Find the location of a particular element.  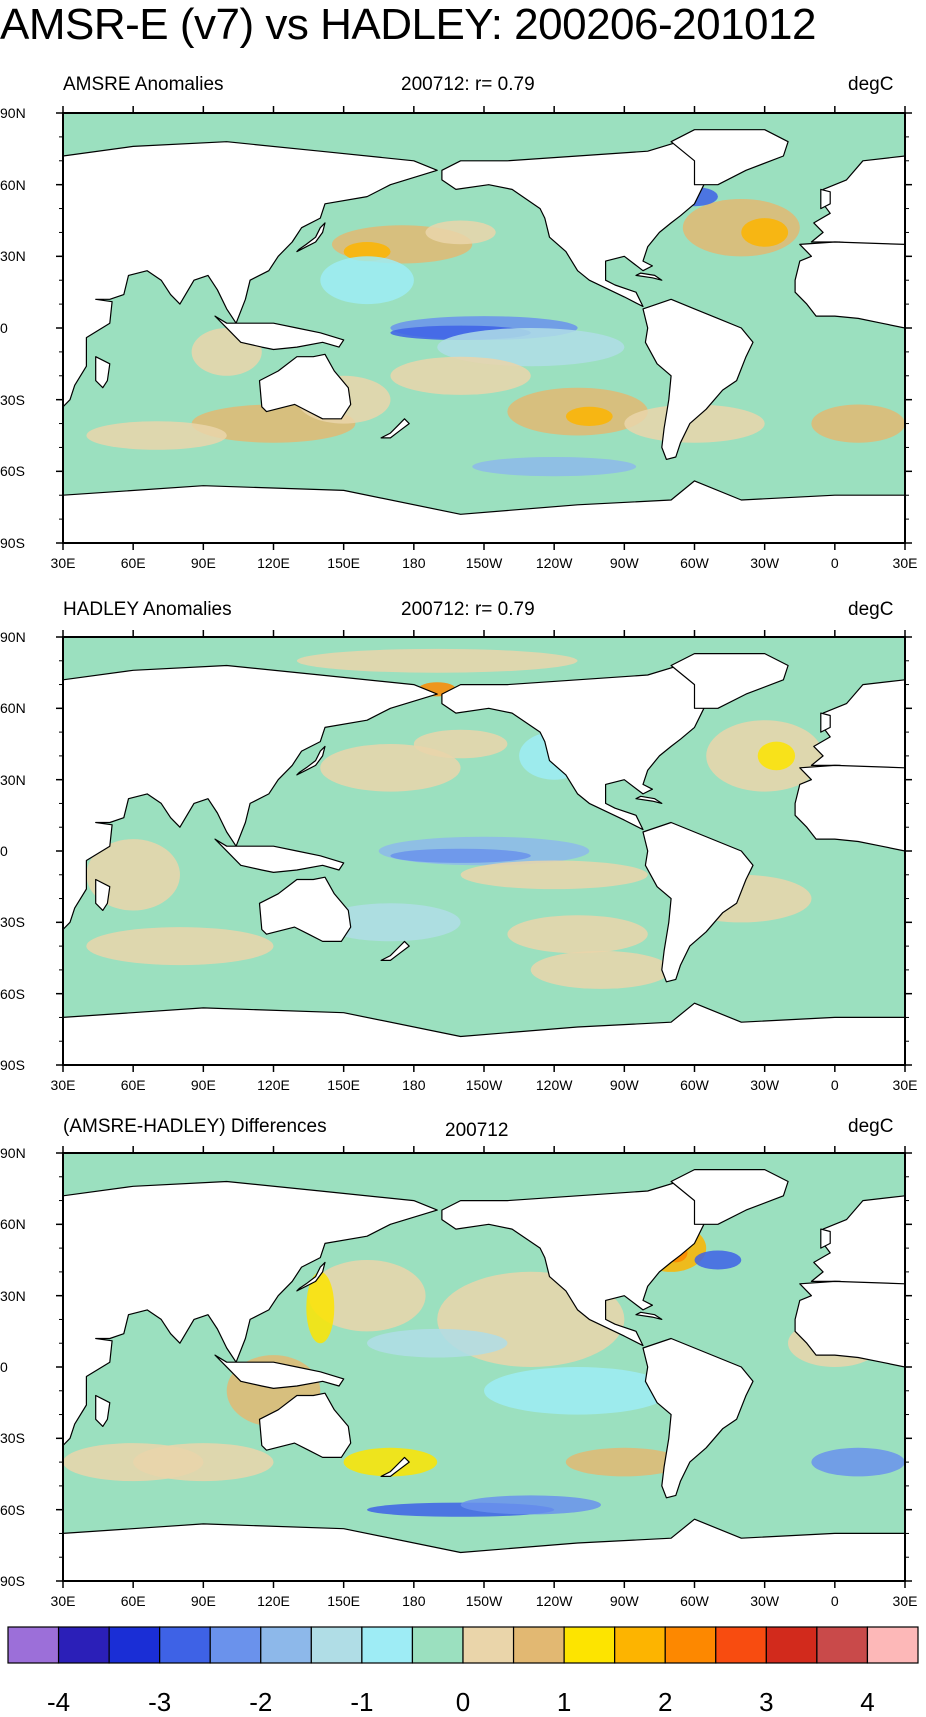

latitude-label: 30S is located at coordinates (12, 922).